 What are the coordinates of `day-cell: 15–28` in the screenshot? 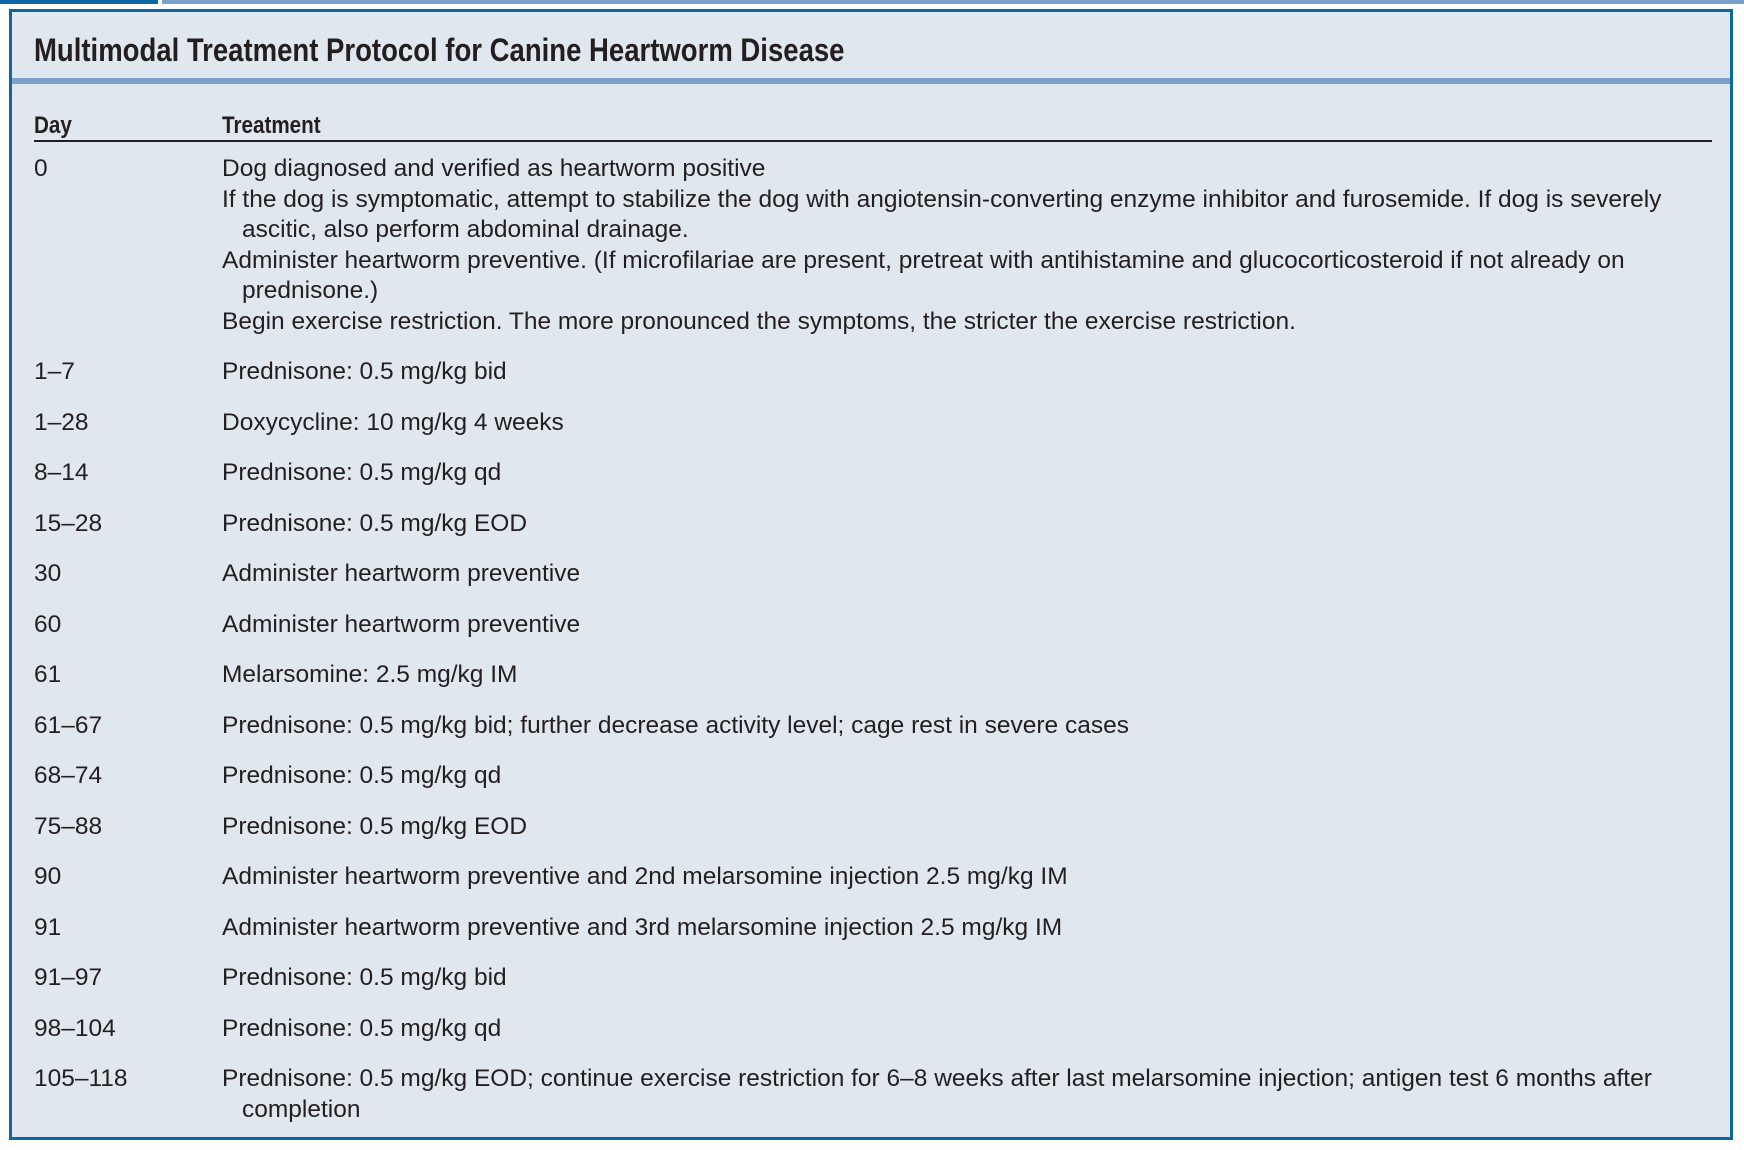 It's located at (68, 523).